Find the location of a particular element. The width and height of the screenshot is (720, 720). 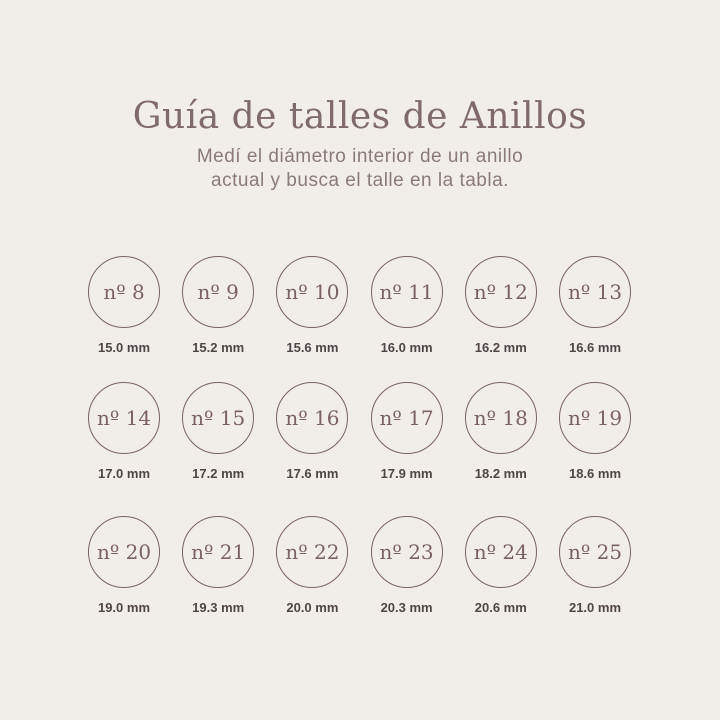

size-label: nº 21 is located at coordinates (218, 552).